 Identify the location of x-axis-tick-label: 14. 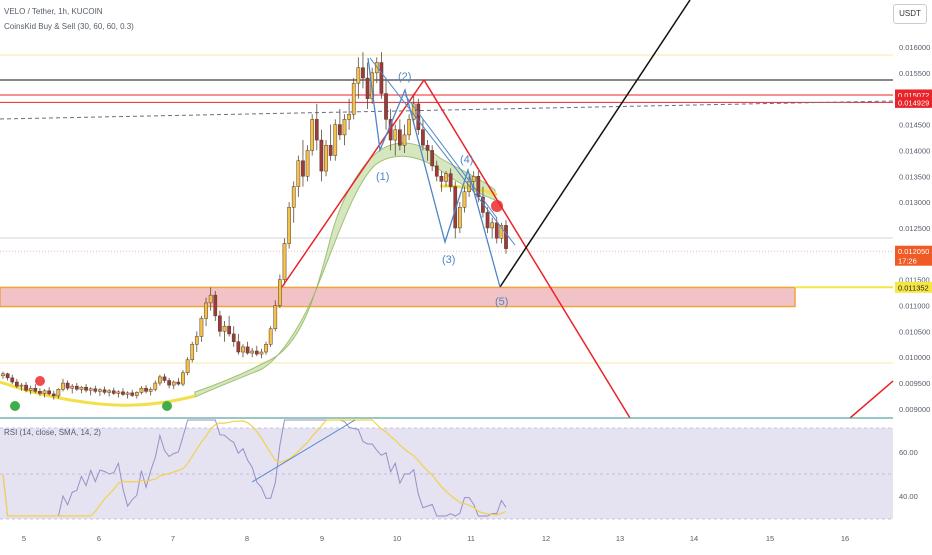
(694, 538).